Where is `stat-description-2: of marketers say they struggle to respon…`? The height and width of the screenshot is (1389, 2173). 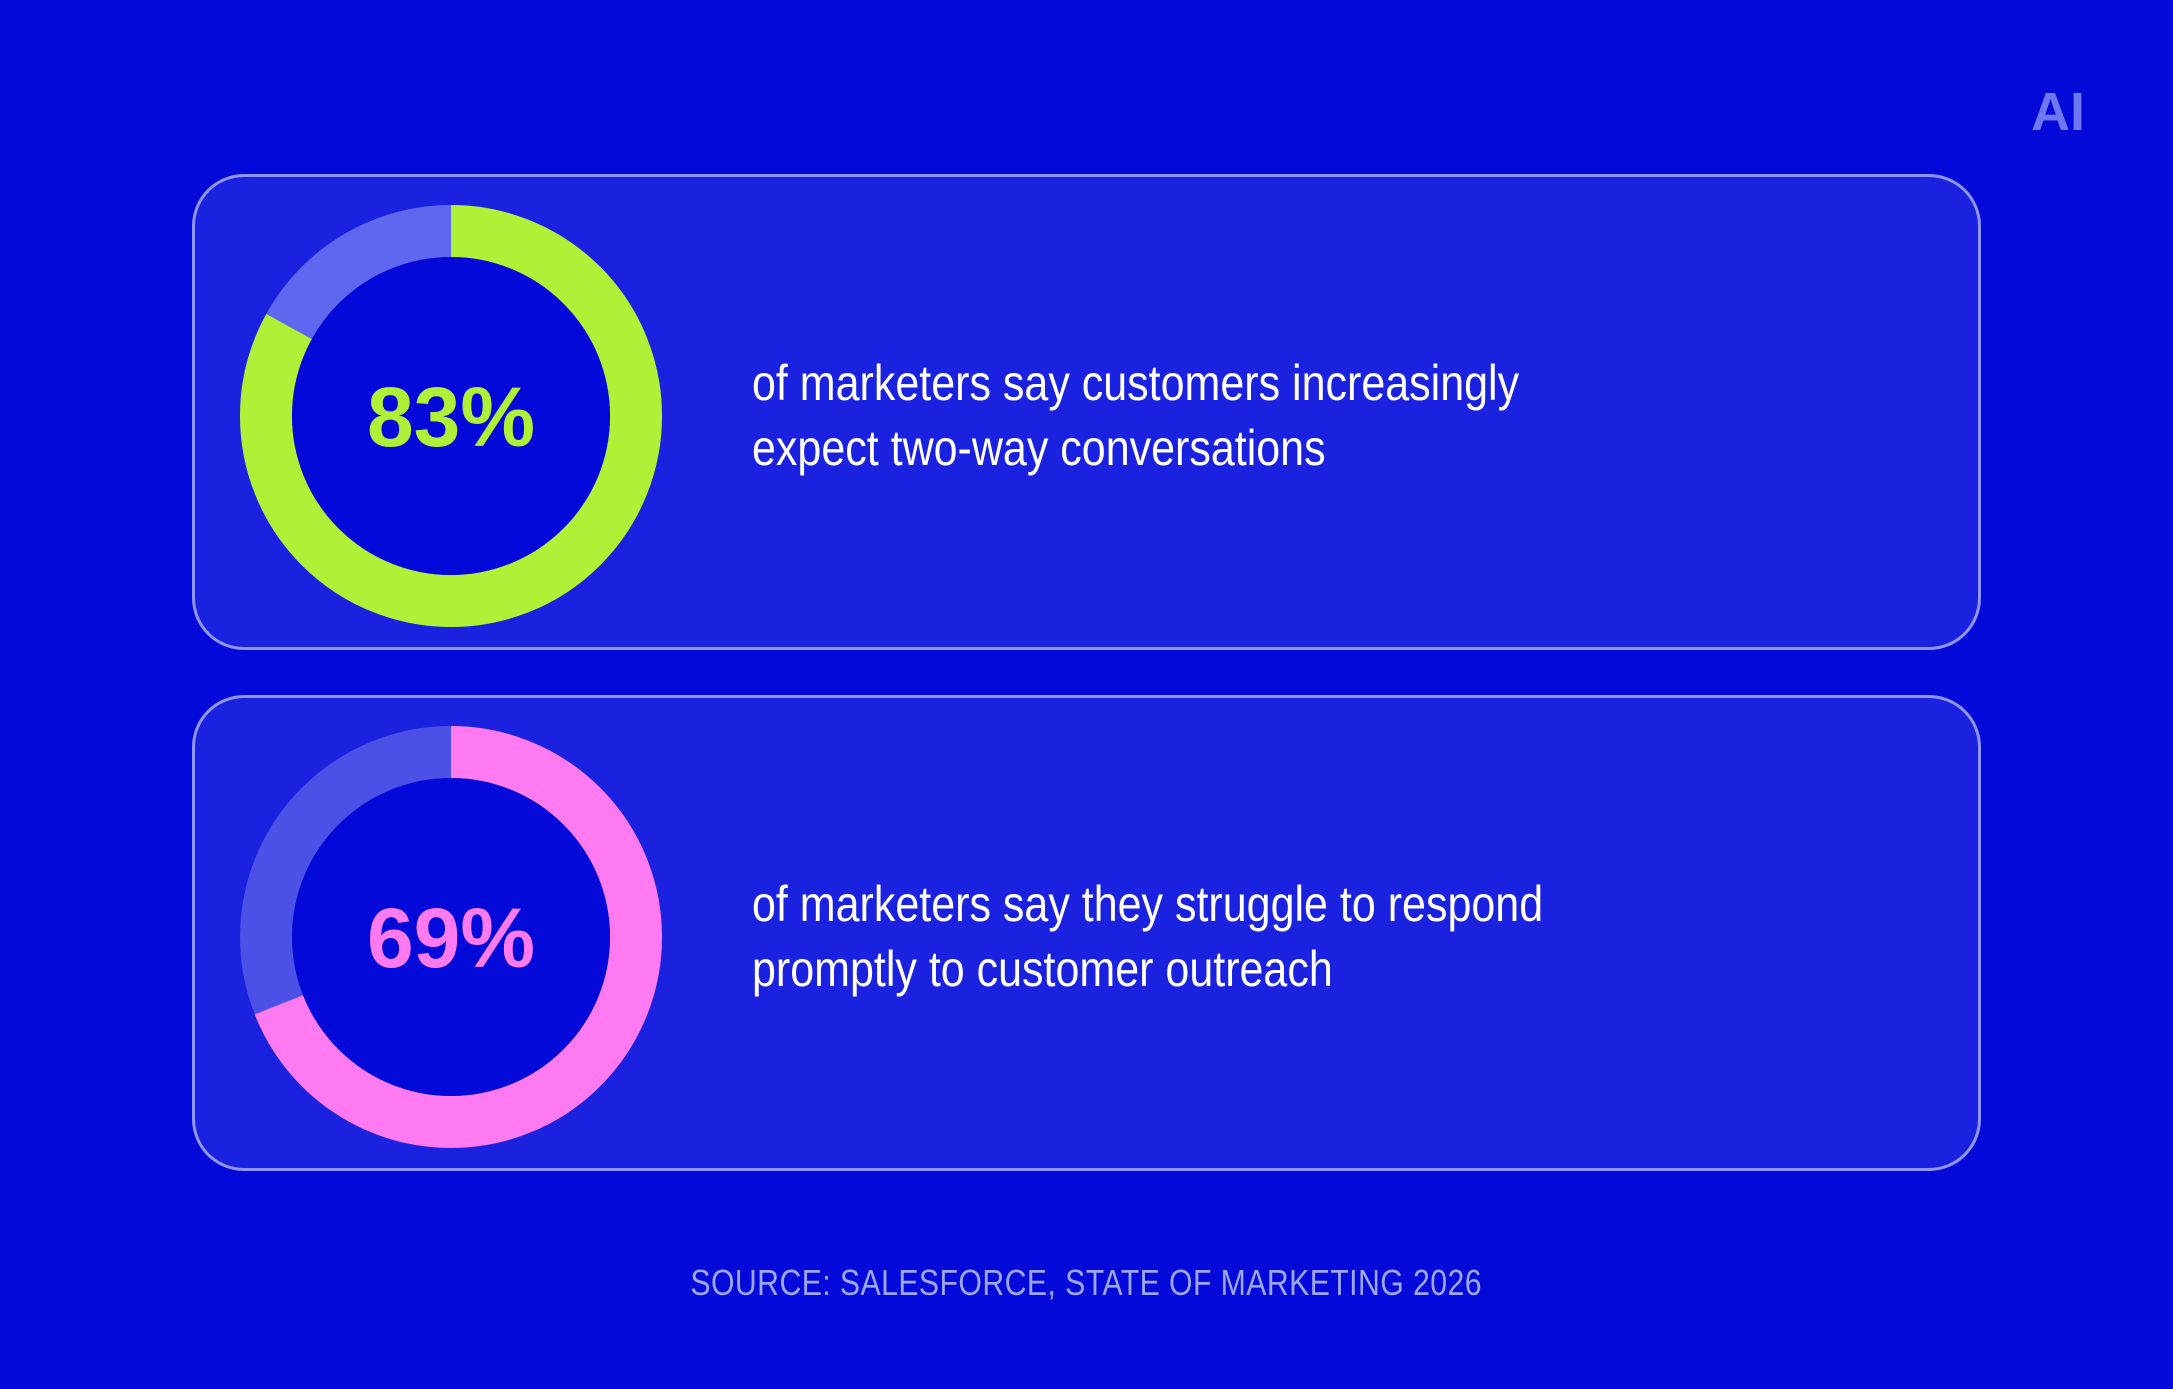 stat-description-2: of marketers say they struggle to respon… is located at coordinates (1148, 936).